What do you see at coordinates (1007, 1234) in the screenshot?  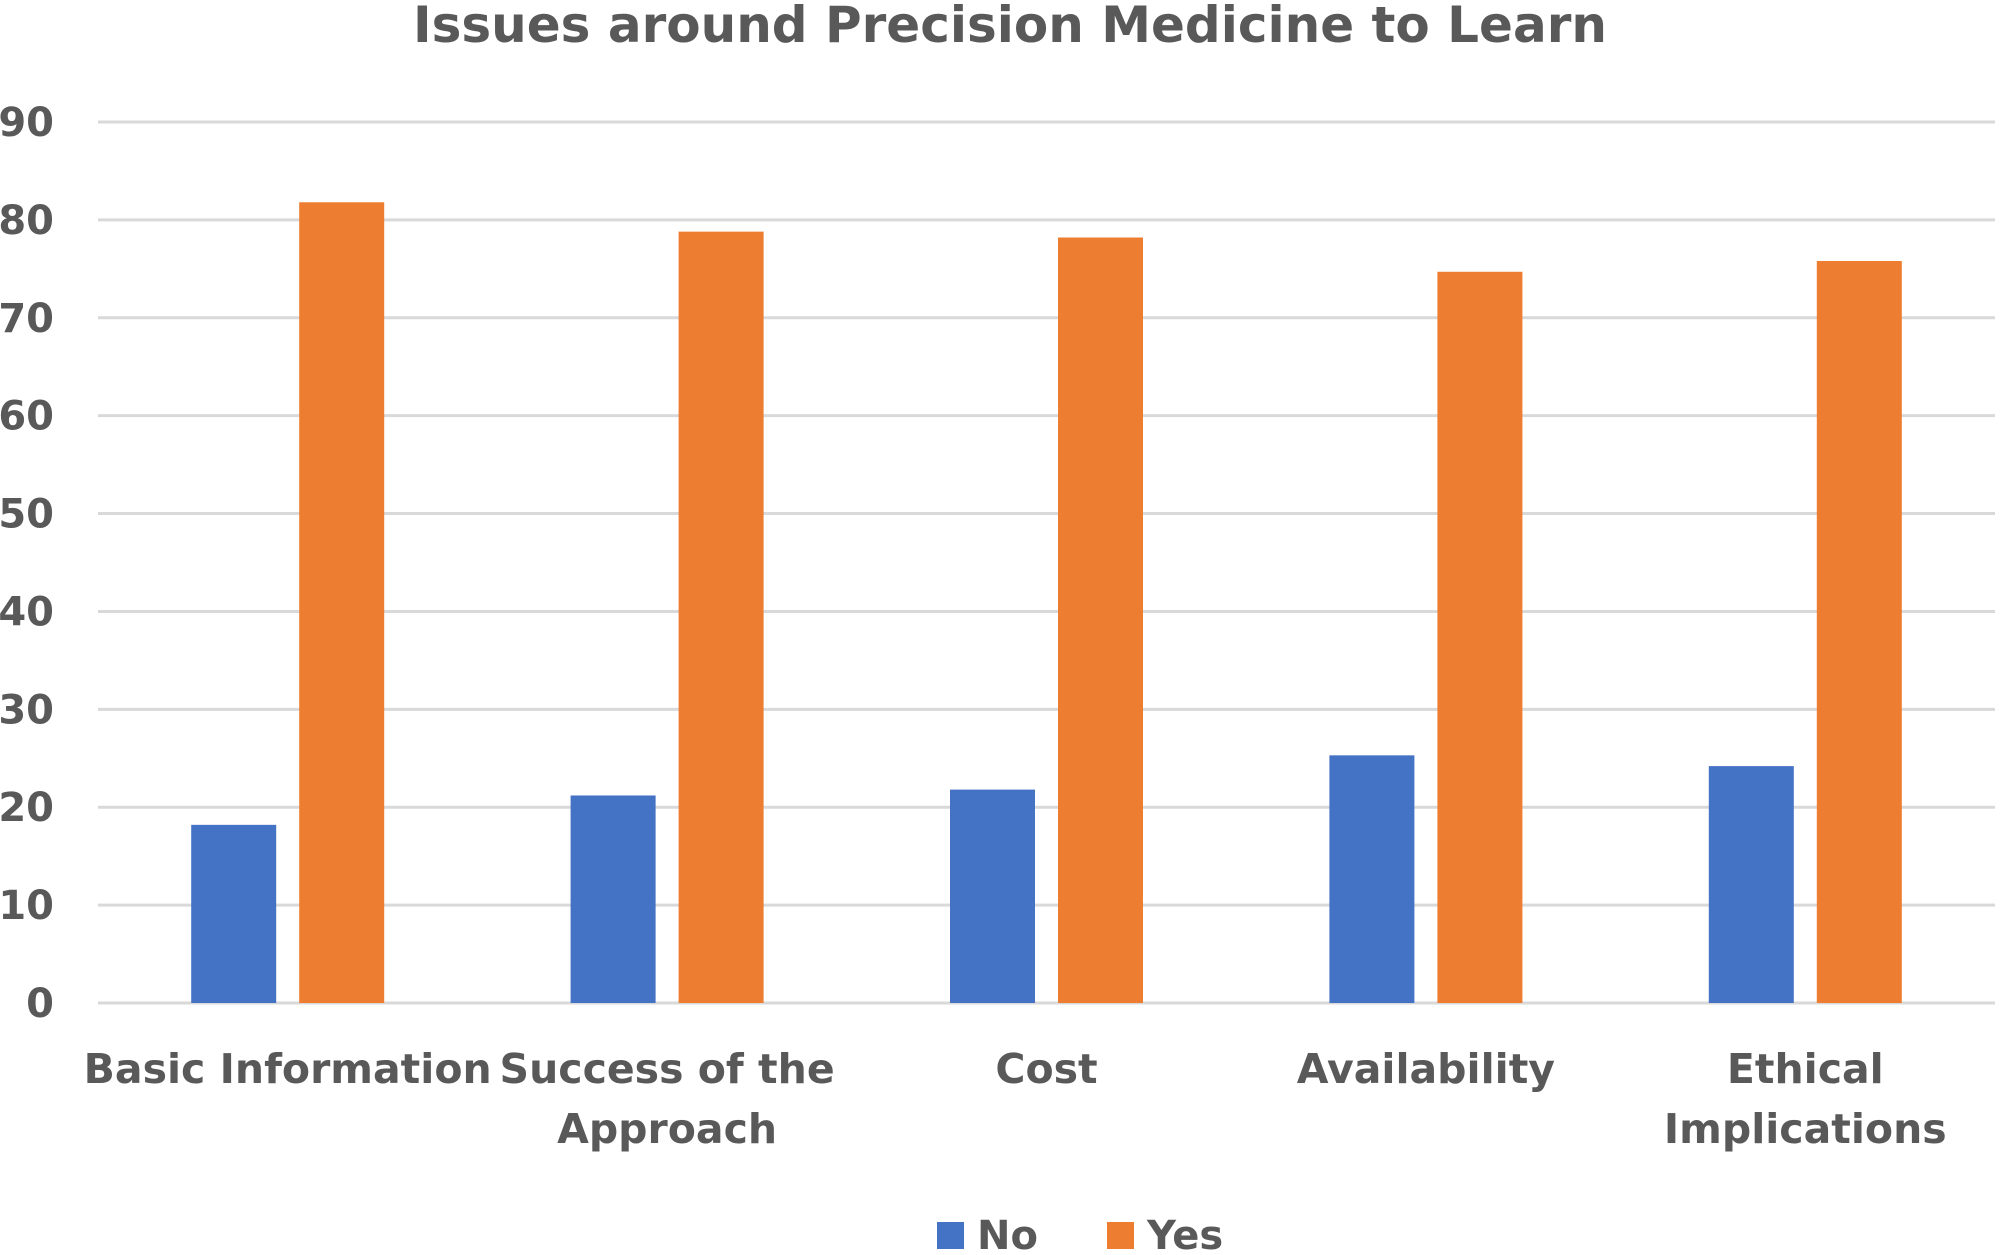 I see `legend-label-no: No` at bounding box center [1007, 1234].